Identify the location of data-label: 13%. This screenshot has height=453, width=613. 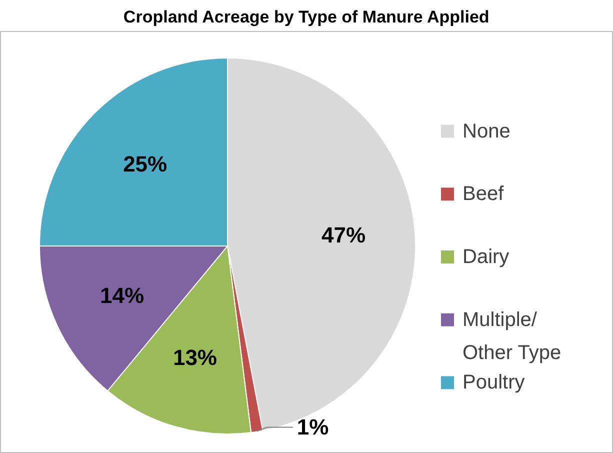
(195, 357).